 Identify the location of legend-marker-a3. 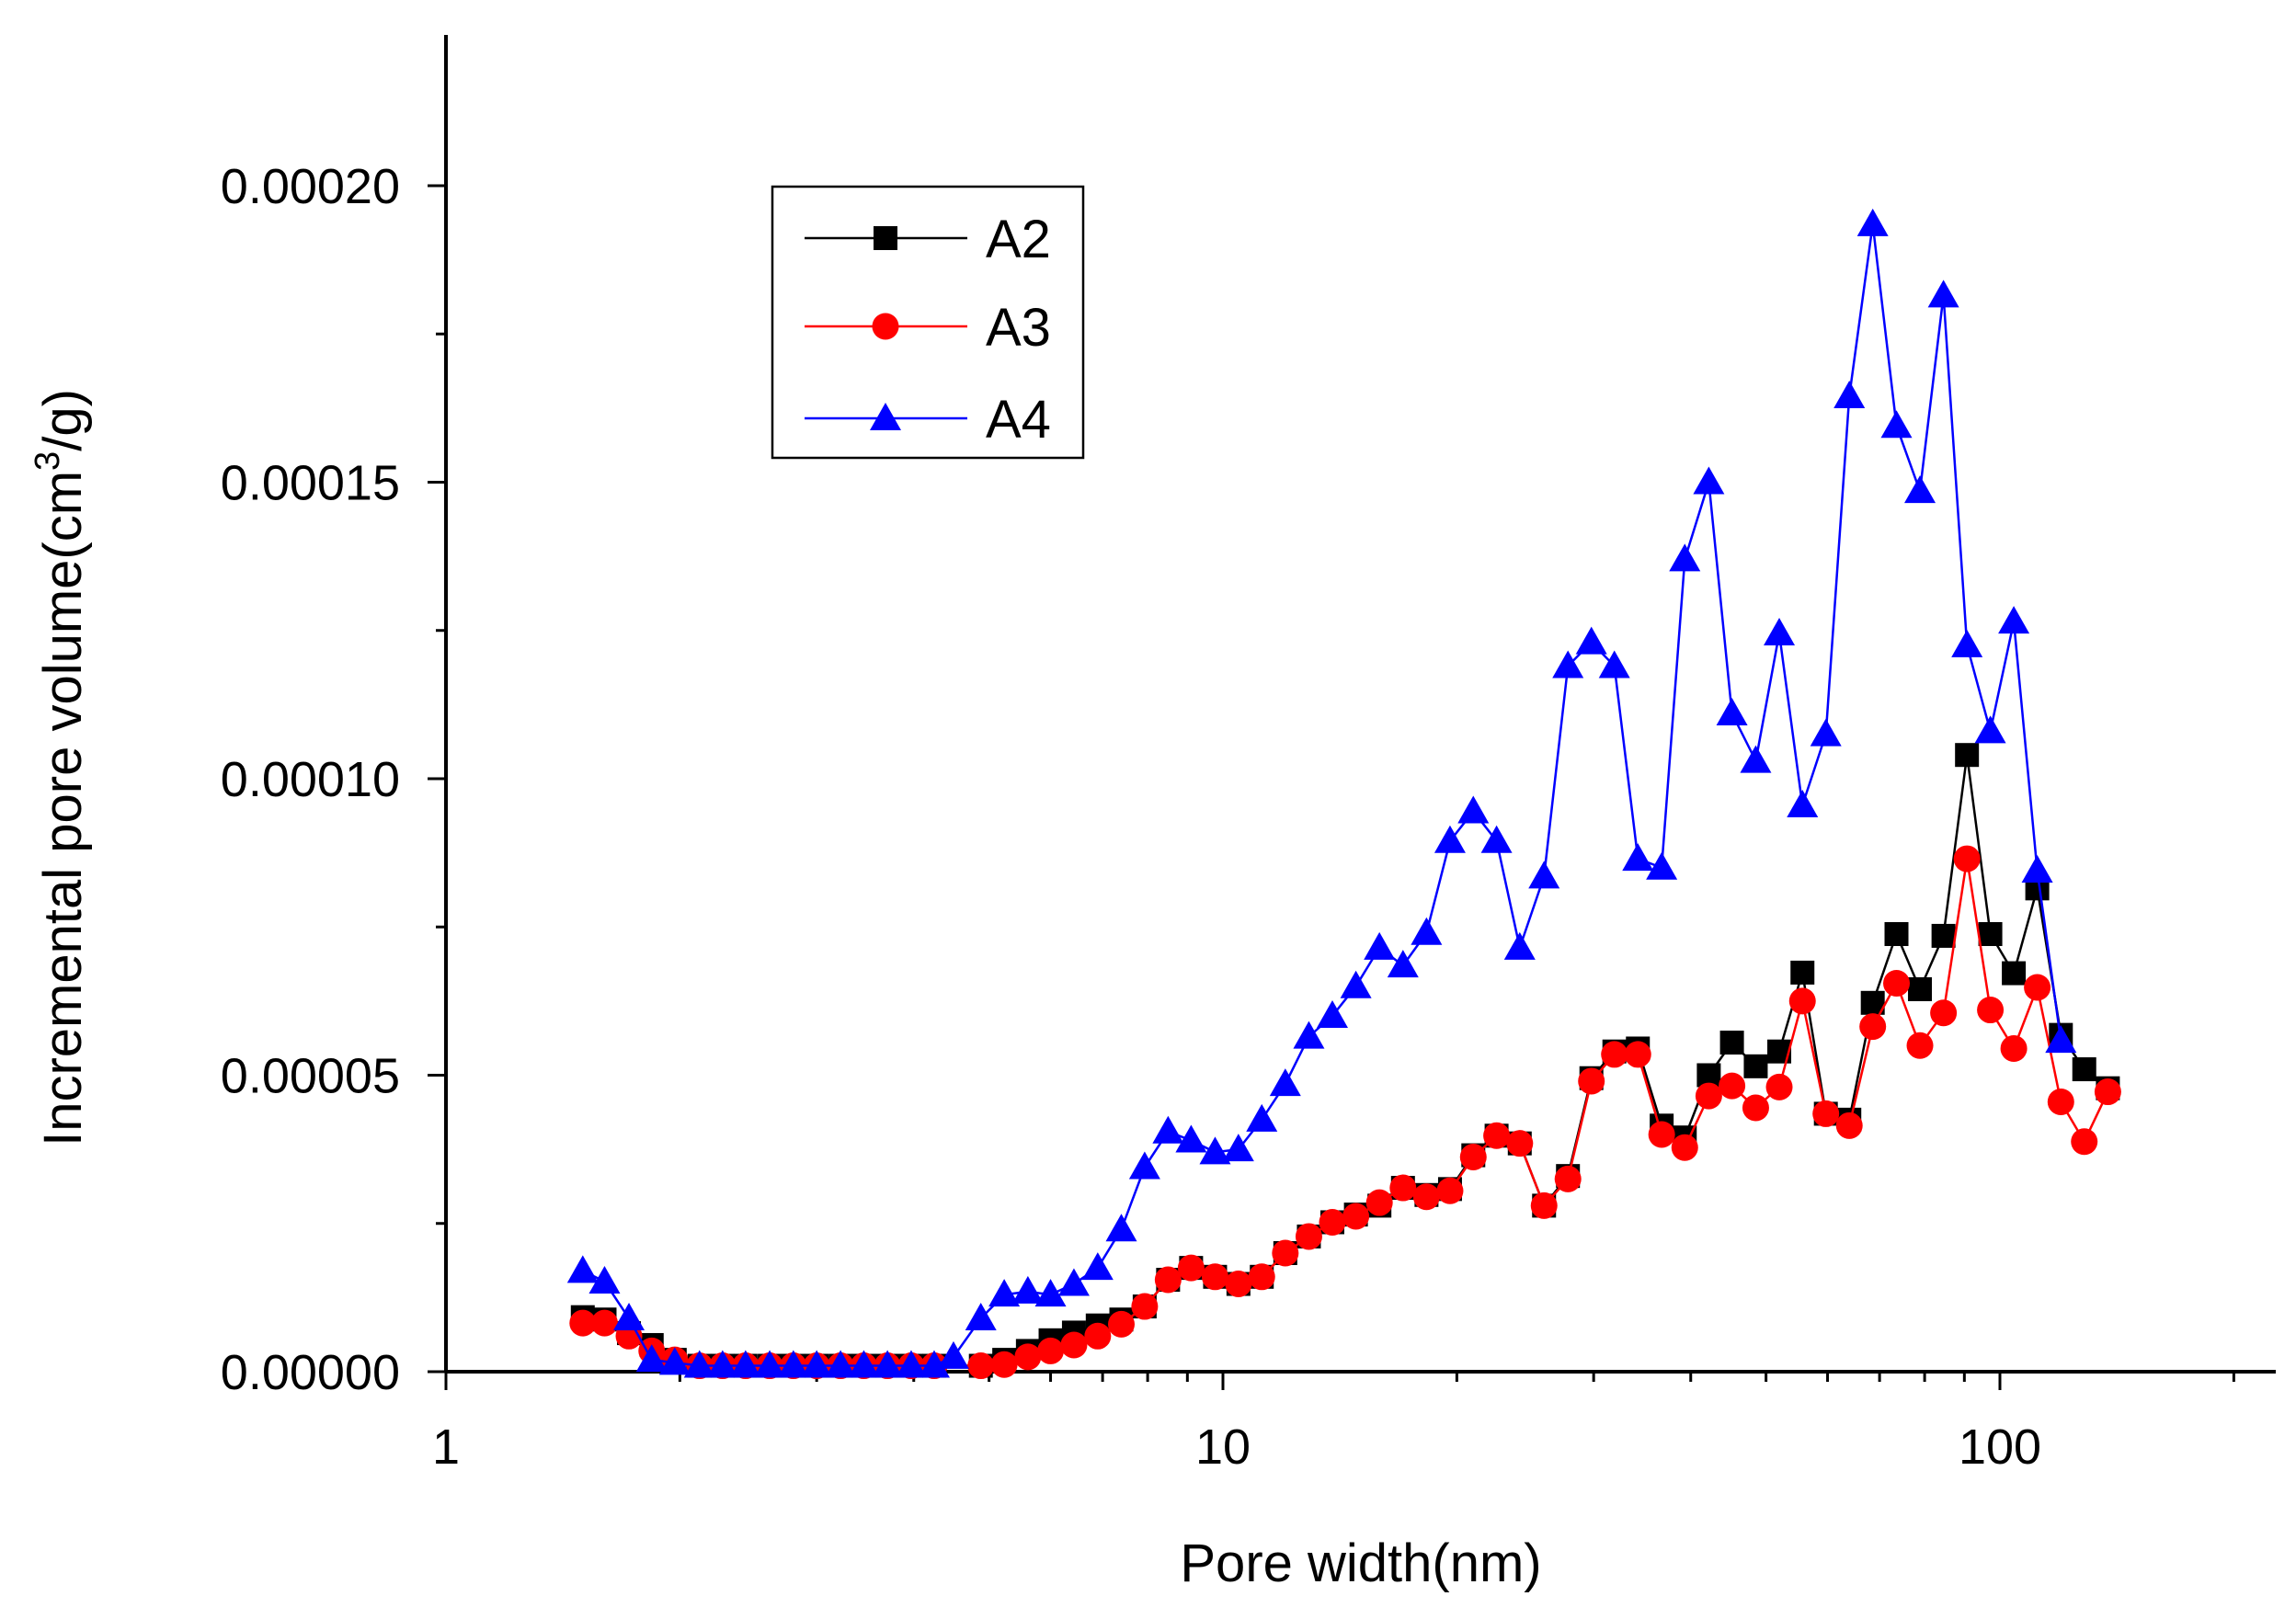
(885, 326).